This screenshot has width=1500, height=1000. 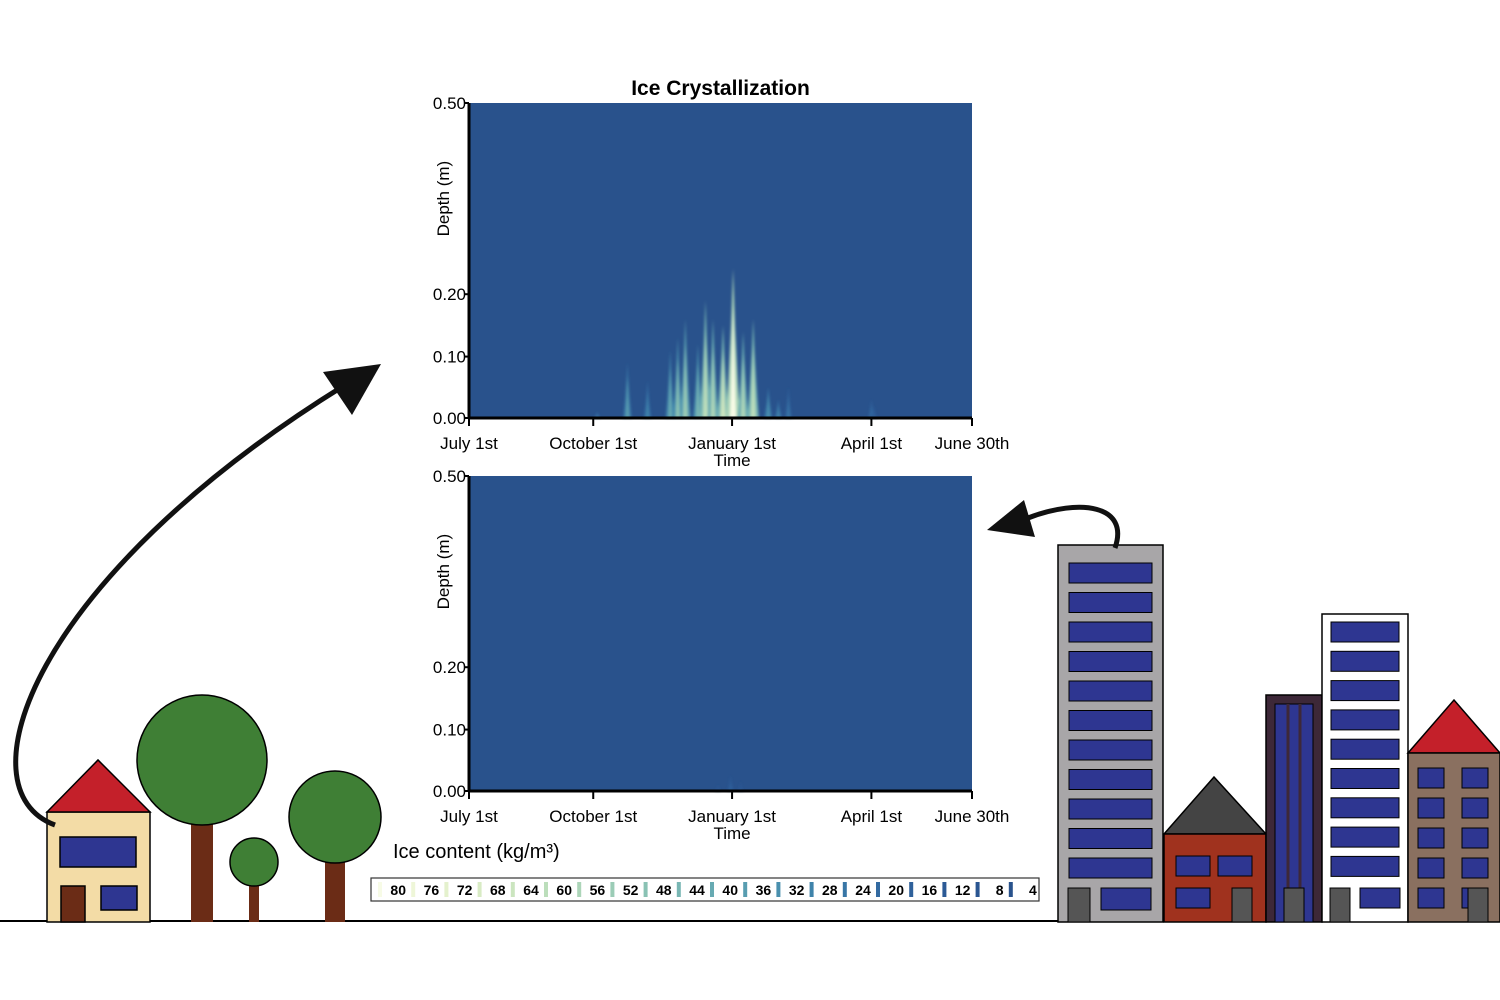 What do you see at coordinates (598, 890) in the screenshot?
I see `legend-value: 56` at bounding box center [598, 890].